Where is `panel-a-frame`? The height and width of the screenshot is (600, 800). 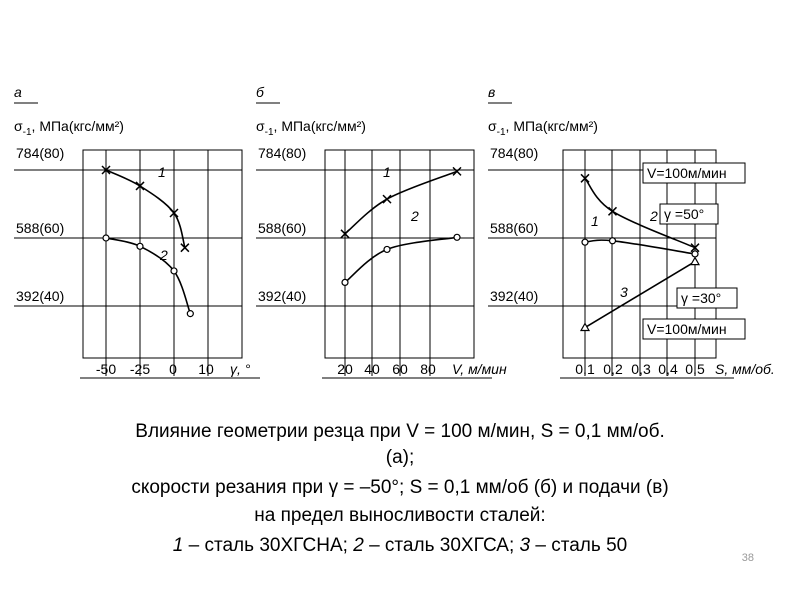
panel-a-frame is located at coordinates (162, 254).